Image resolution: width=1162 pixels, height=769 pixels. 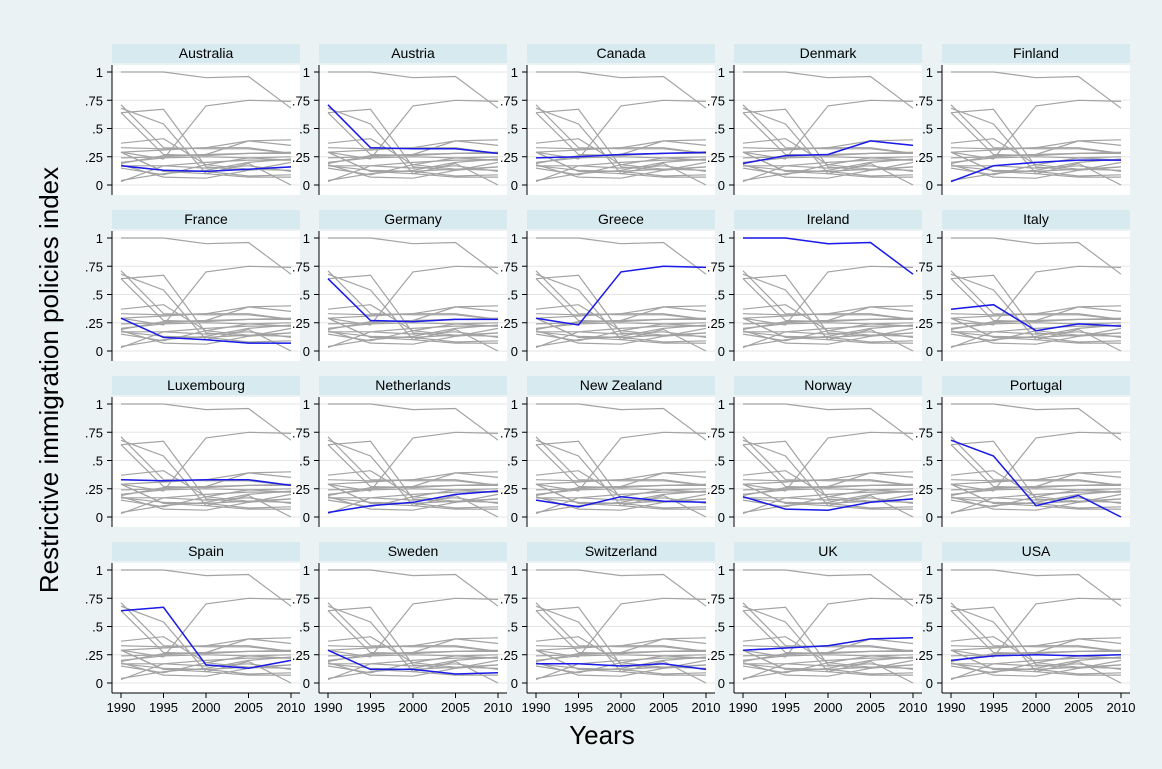 What do you see at coordinates (192, 285) in the screenshot?
I see `panel: France 0 .25 .5 .75 1` at bounding box center [192, 285].